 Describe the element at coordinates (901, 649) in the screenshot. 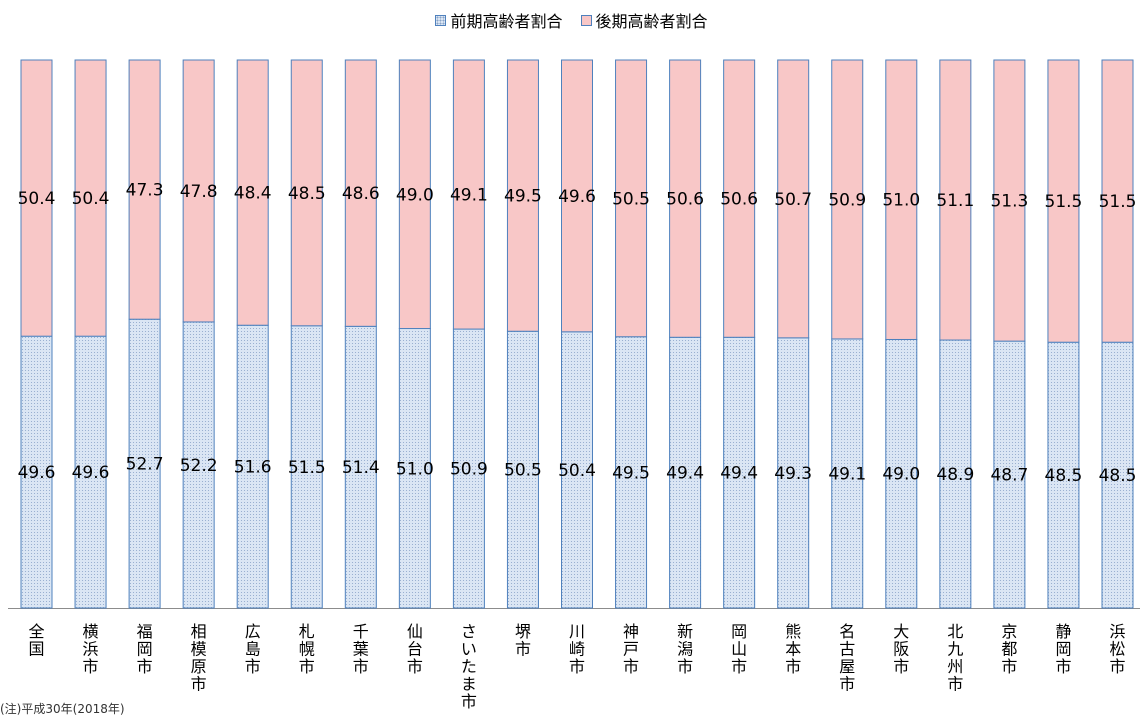

I see `category-label-16: 大阪市` at that location.